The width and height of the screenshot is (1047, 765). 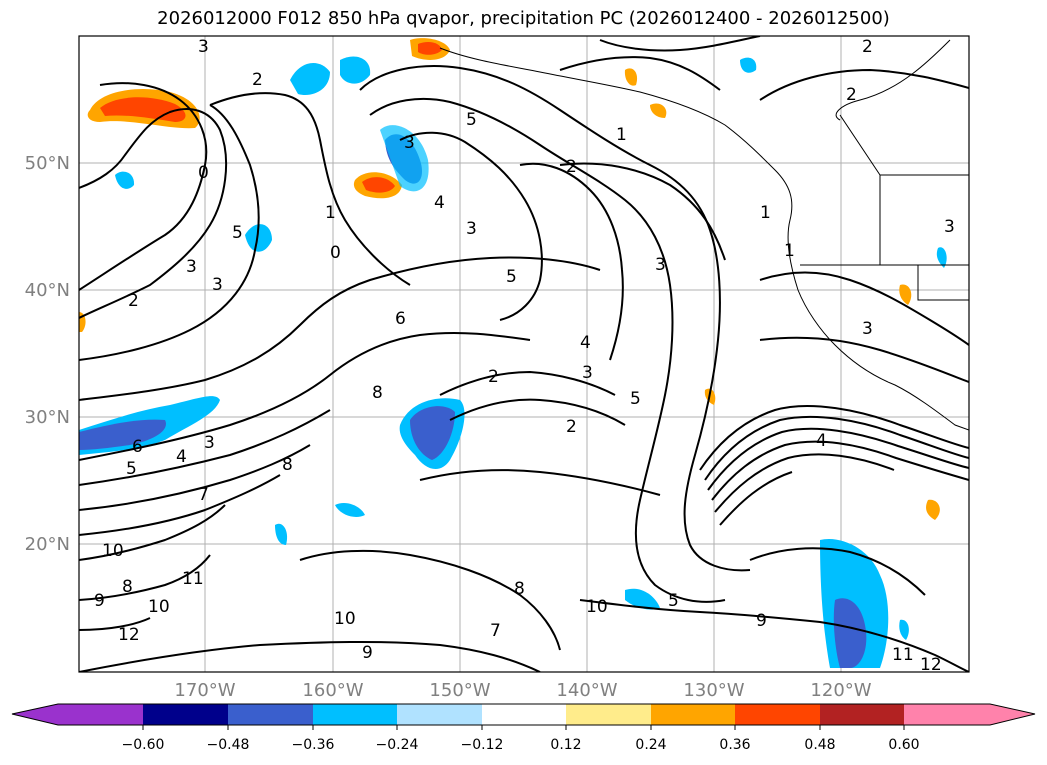 I want to click on colorbar-outline, so click(x=523, y=714).